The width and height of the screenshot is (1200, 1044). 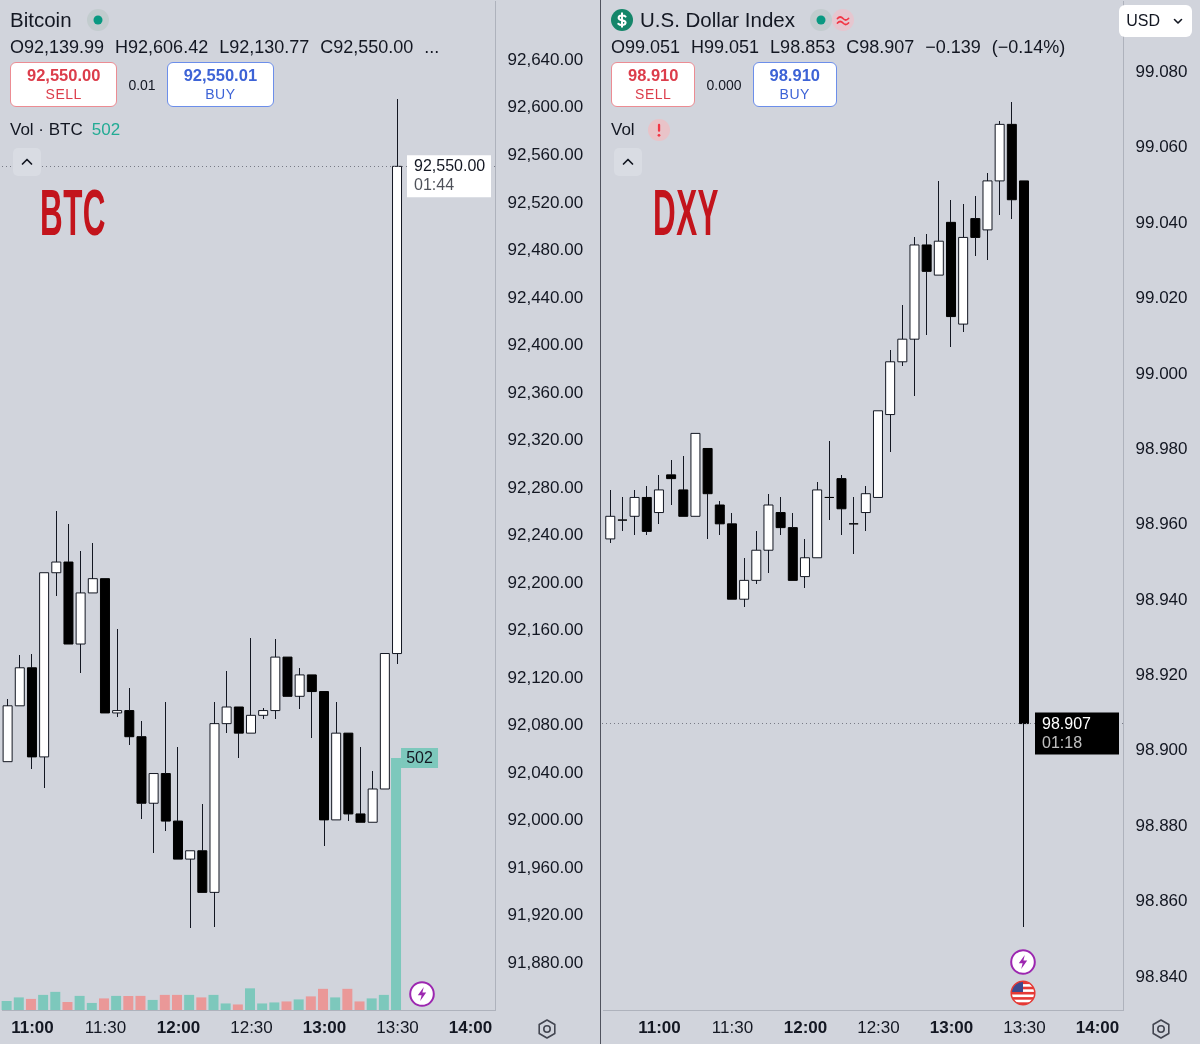 I want to click on y-tick-label: 92,480.00, so click(x=545, y=250).